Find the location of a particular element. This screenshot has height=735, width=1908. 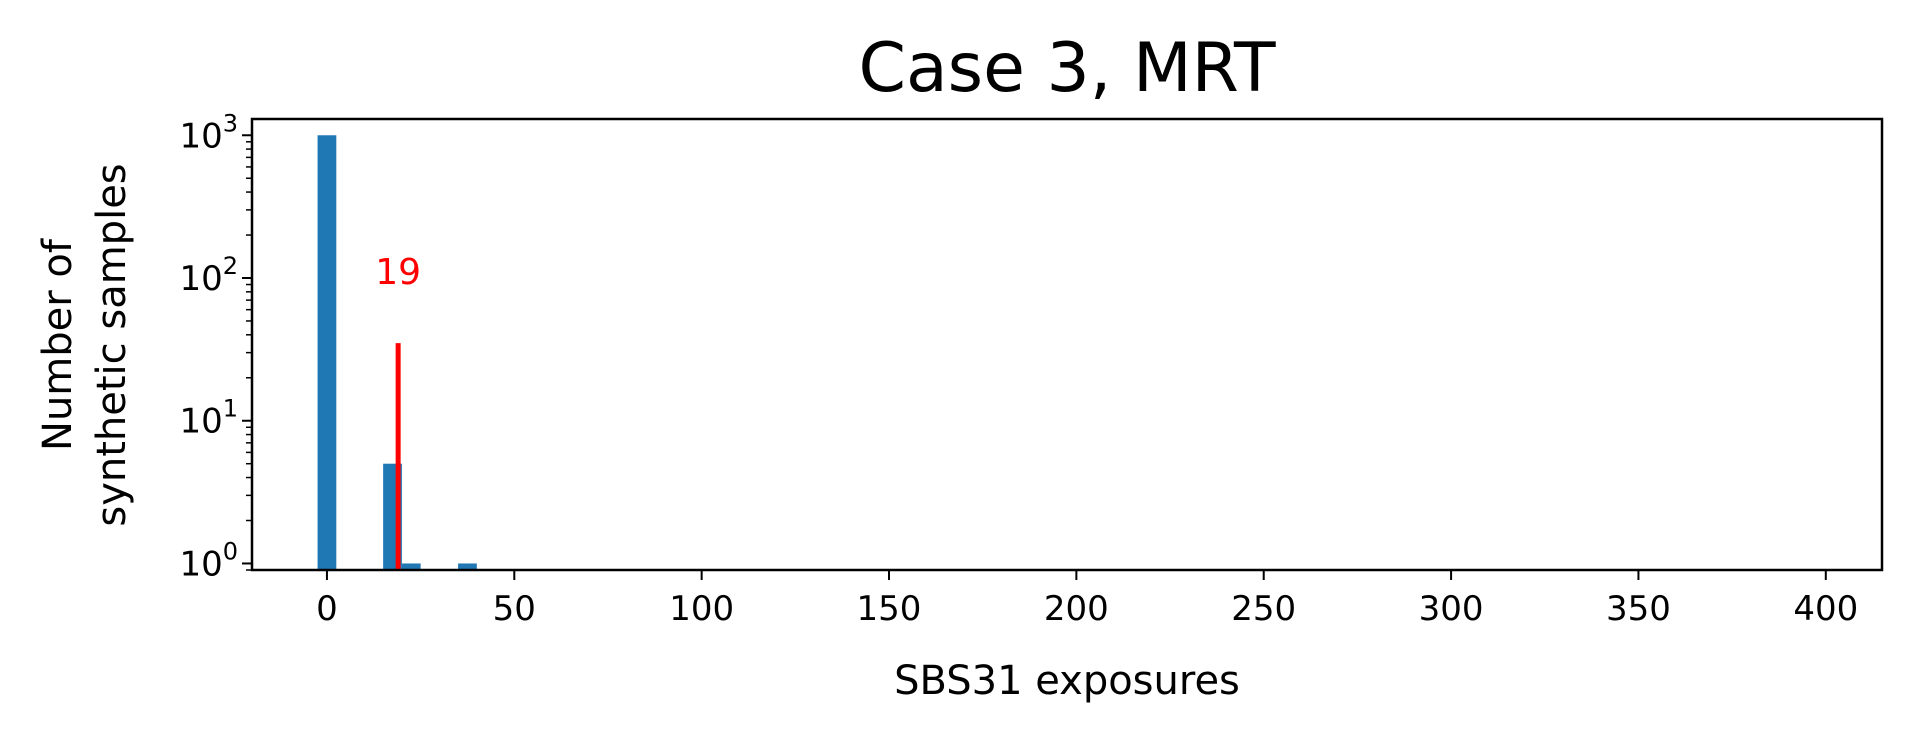

y-tick-label-2: 10² is located at coordinates (208, 275).